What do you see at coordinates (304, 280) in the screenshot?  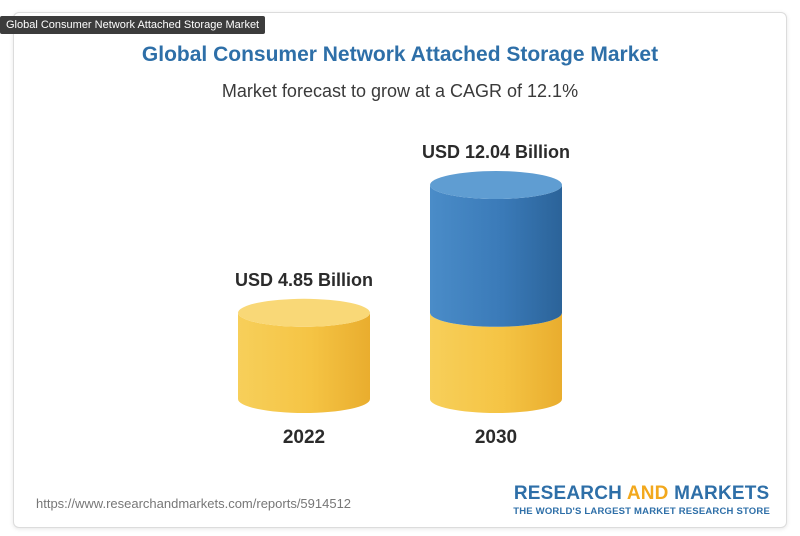 I see `data-label-2022: USD 4.85 Billion` at bounding box center [304, 280].